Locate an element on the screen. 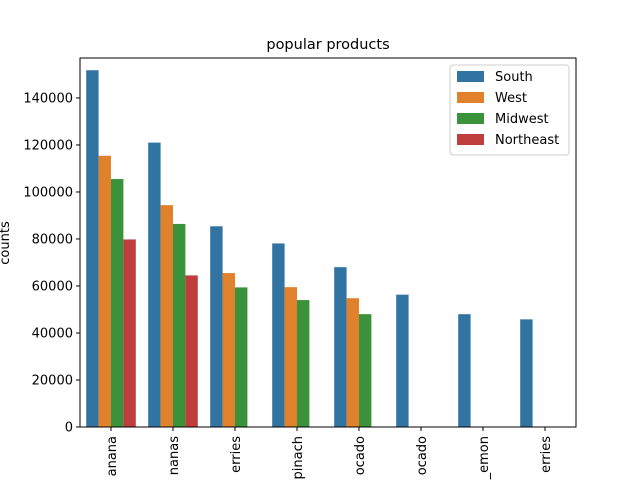 This screenshot has height=480, width=640. legend-swatch-northeast is located at coordinates (470, 139).